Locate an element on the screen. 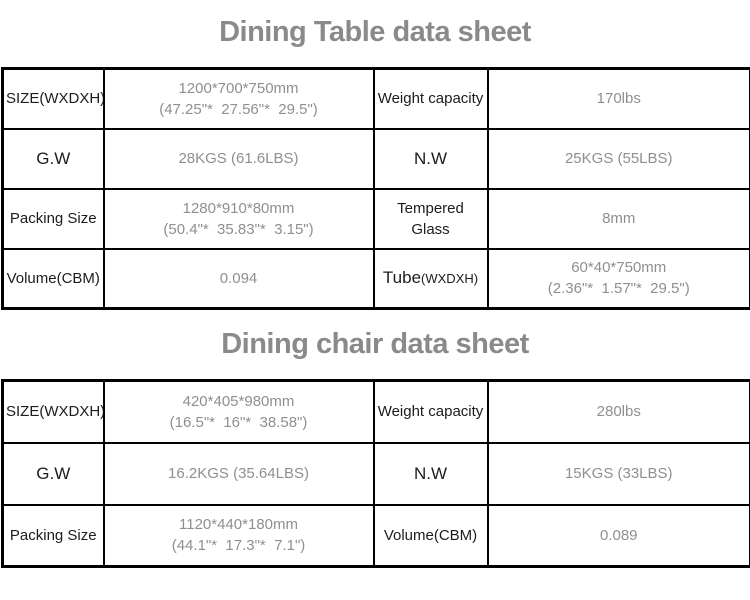 Image resolution: width=750 pixels, height=600 pixels. chair-packing-size-label: Packing Size is located at coordinates (53, 535).